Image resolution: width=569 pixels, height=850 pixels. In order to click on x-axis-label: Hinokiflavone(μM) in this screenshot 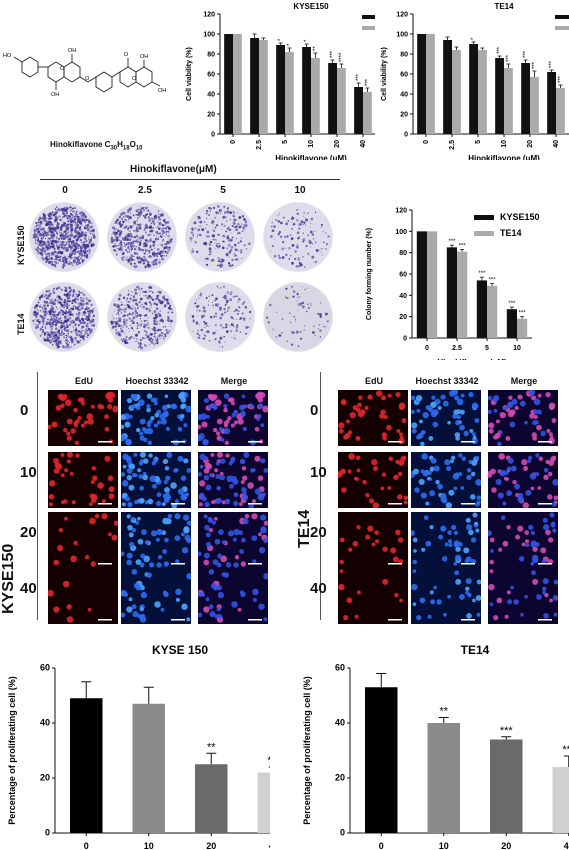, I will do `click(472, 359)`.